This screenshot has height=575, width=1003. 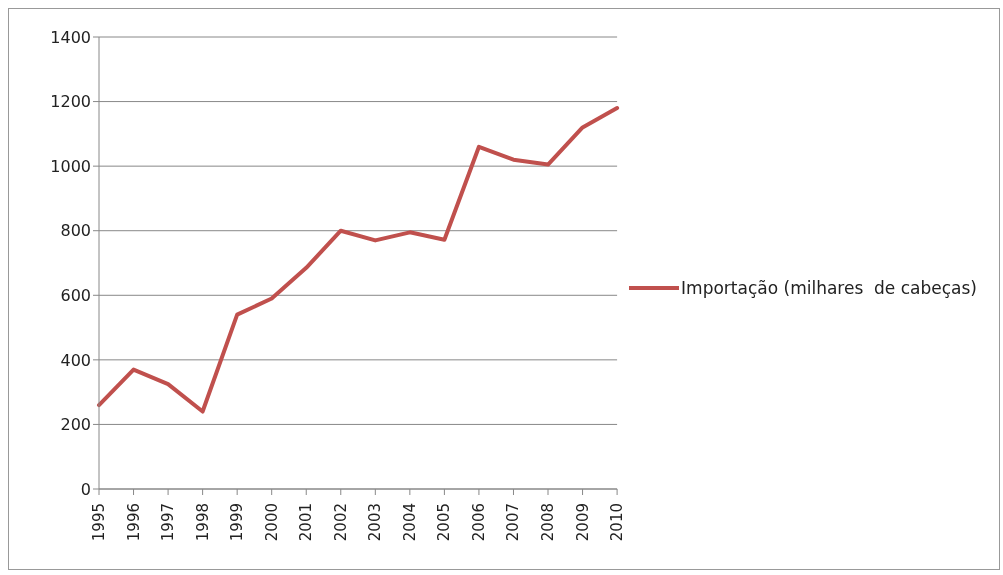 What do you see at coordinates (202, 522) in the screenshot?
I see `x-tick-label: 1998` at bounding box center [202, 522].